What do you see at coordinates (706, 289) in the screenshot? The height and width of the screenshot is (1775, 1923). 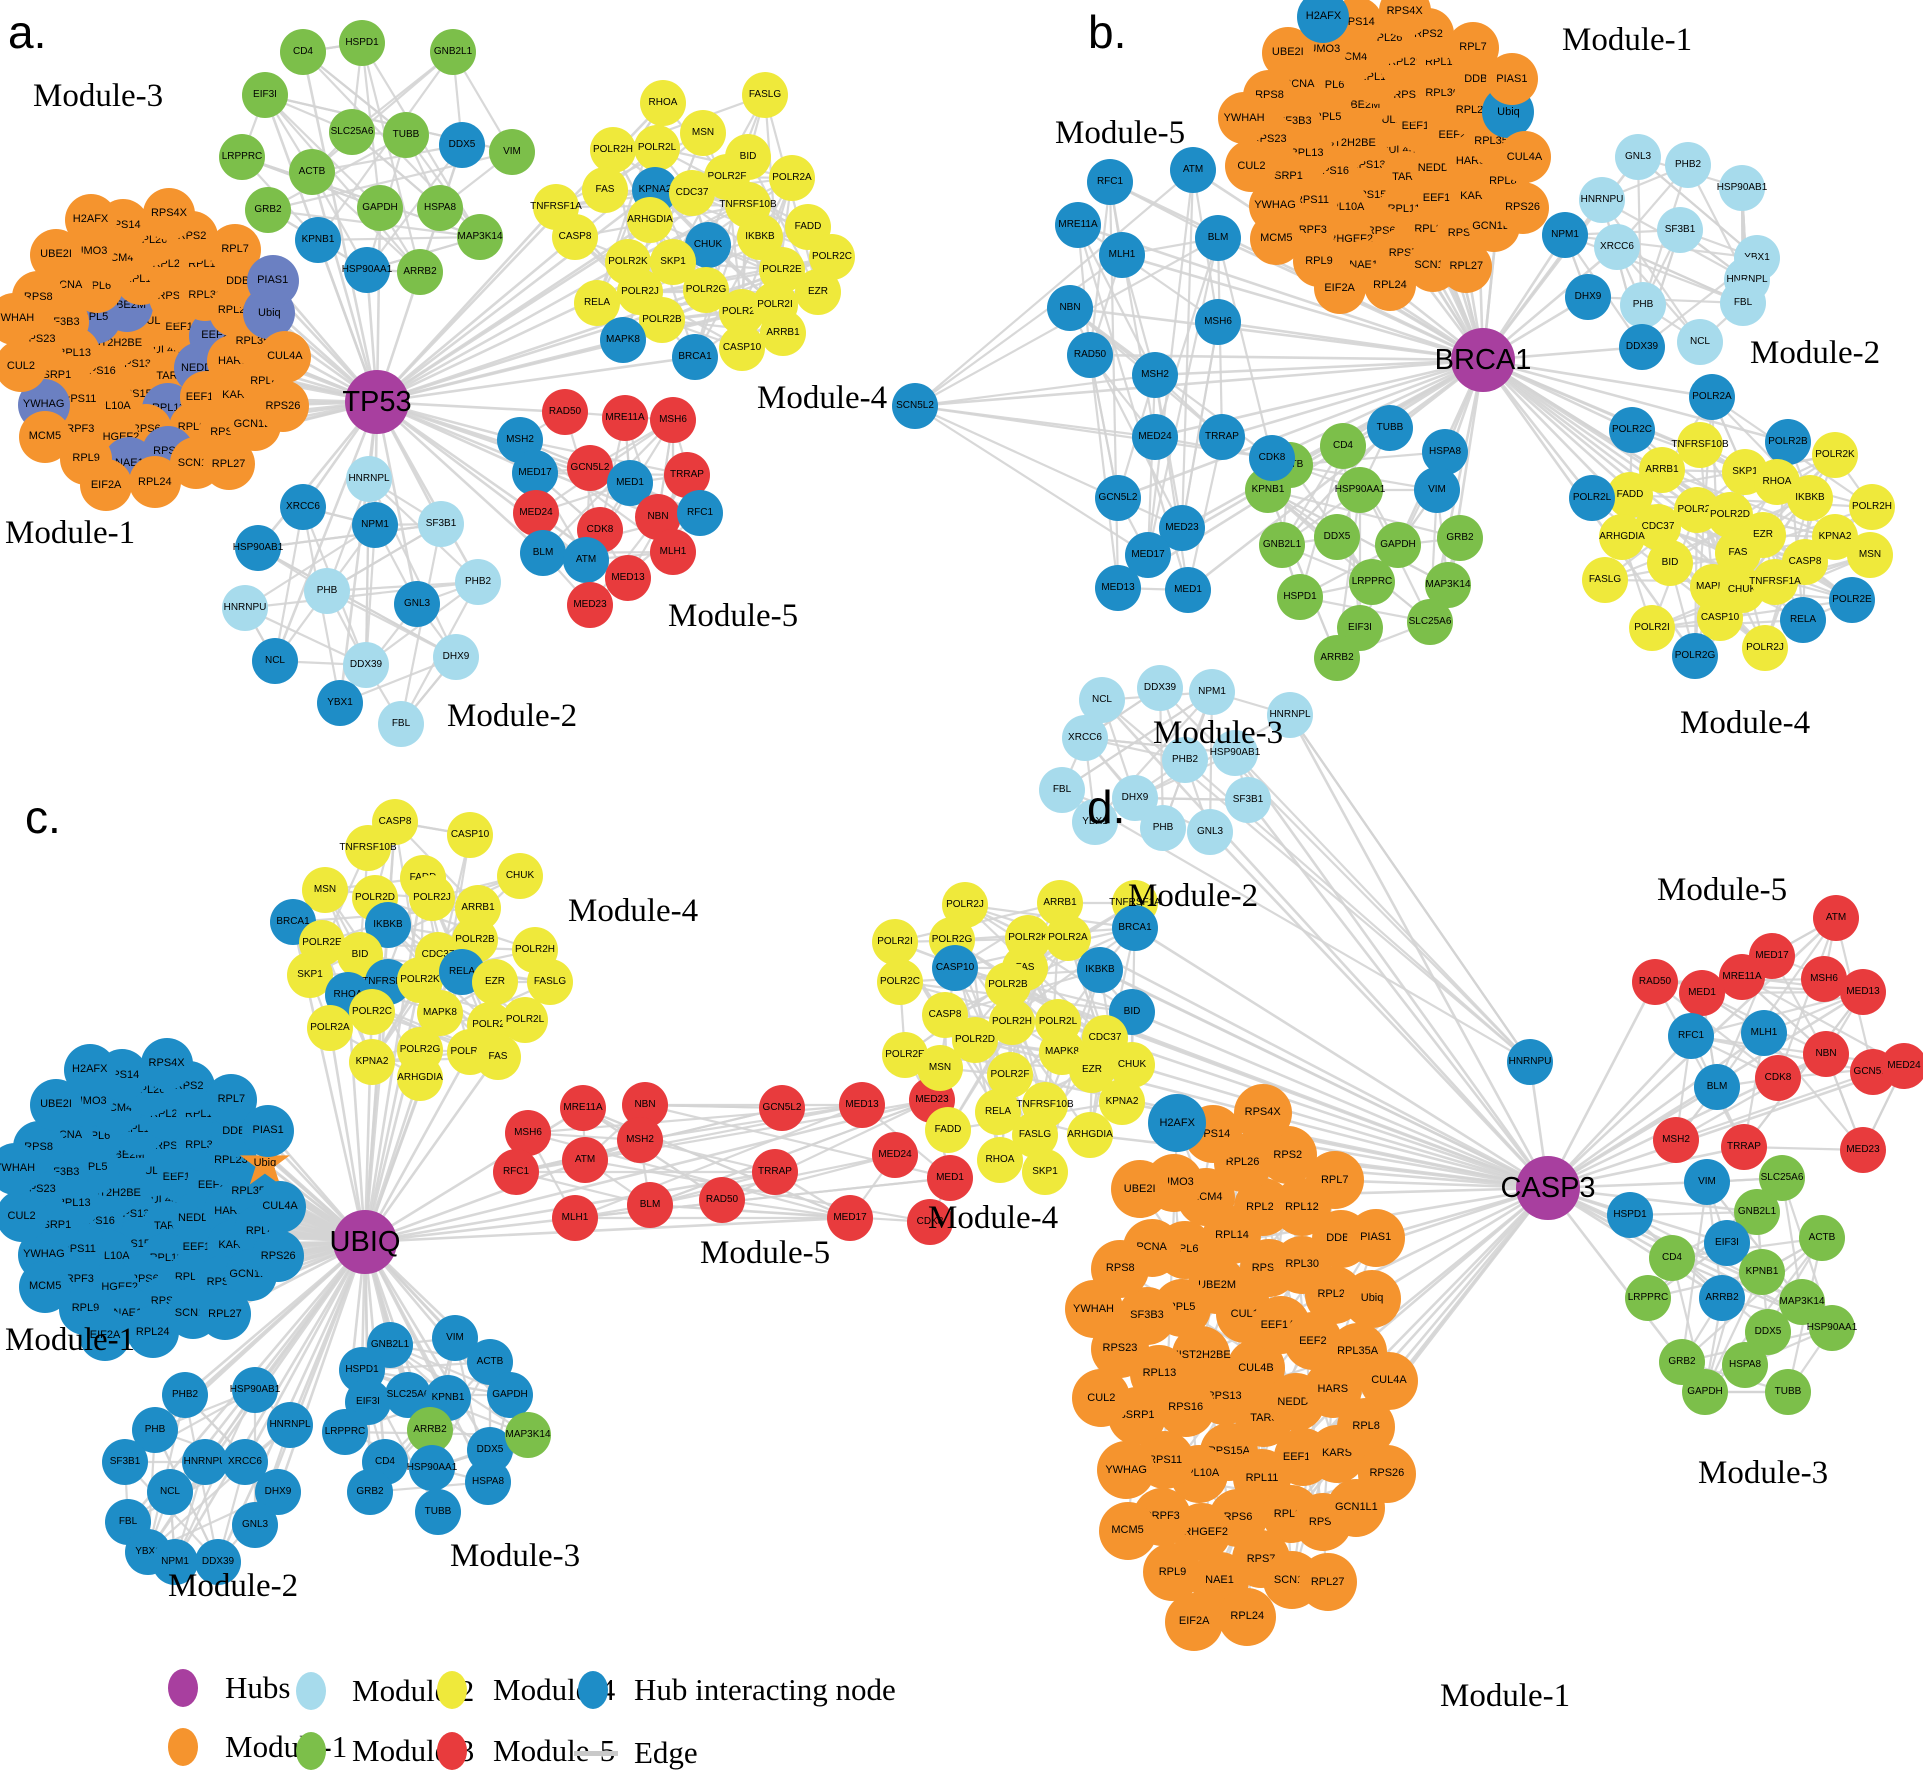 I see `node-polr2g-label: POLR2G` at bounding box center [706, 289].